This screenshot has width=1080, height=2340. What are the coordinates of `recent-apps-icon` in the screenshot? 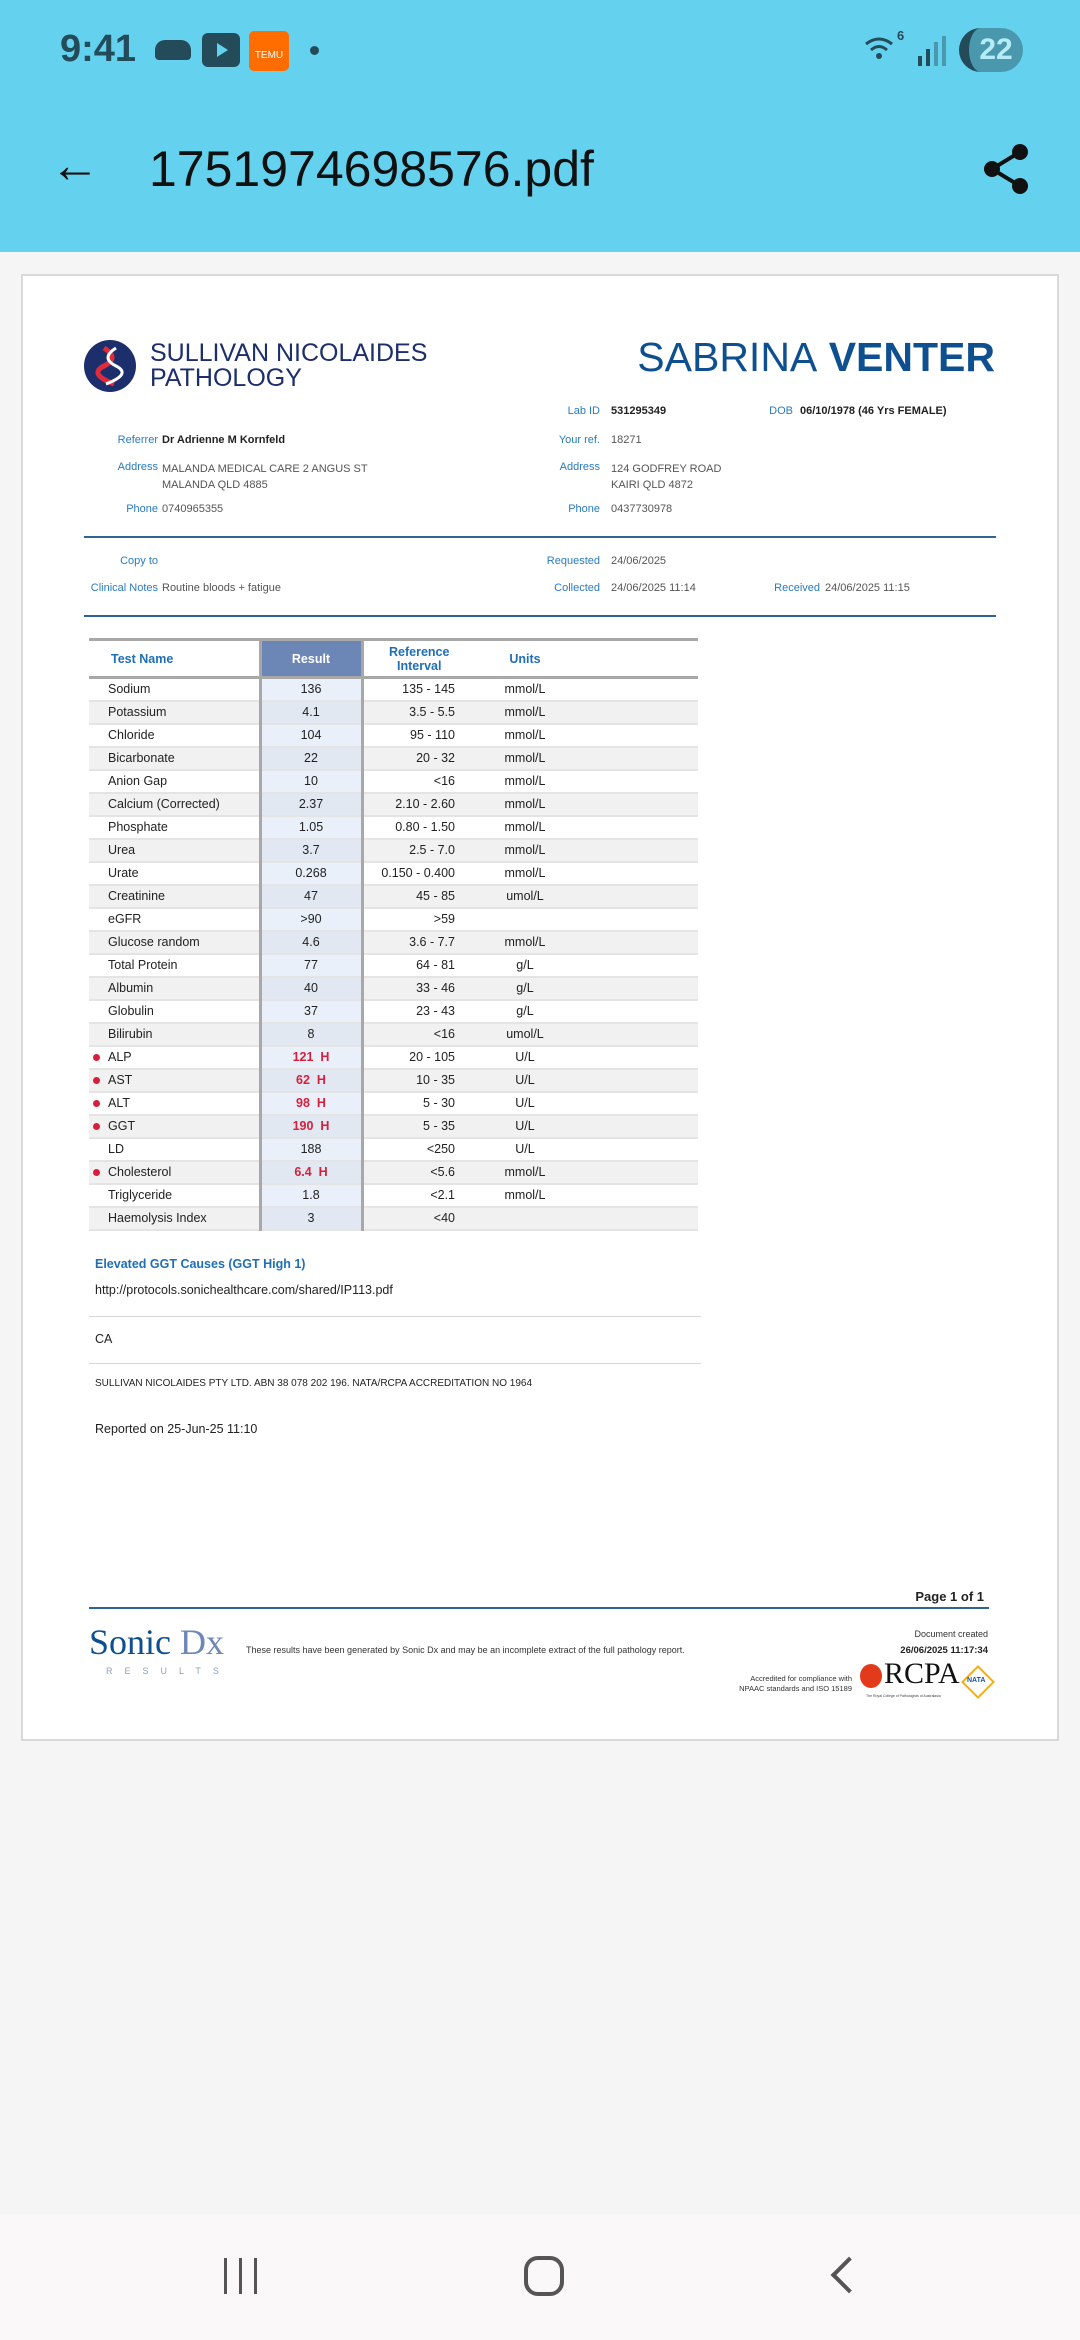 It's located at (242, 2276).